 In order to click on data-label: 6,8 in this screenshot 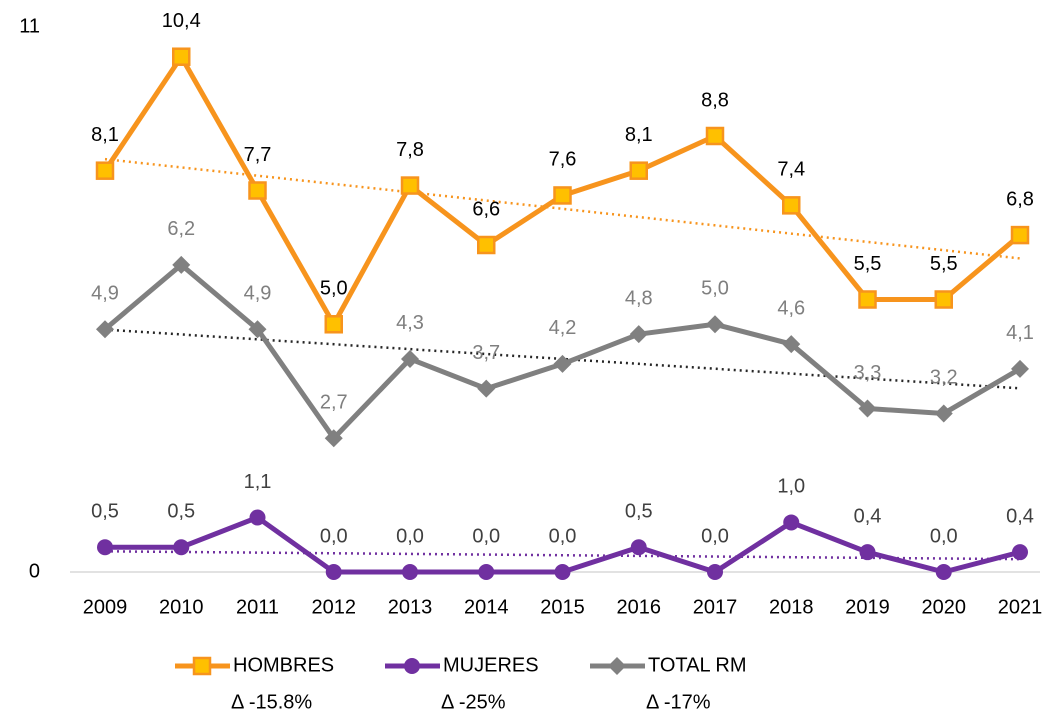, I will do `click(1020, 199)`.